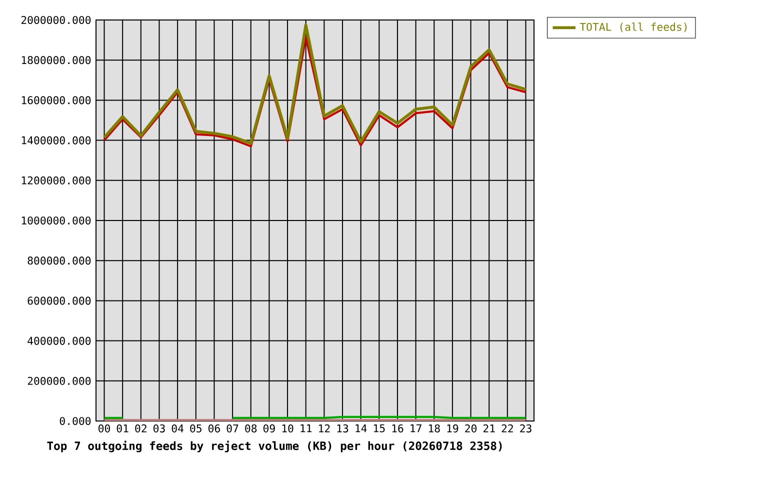  Describe the element at coordinates (434, 428) in the screenshot. I see `x-tick-label: 18` at that location.